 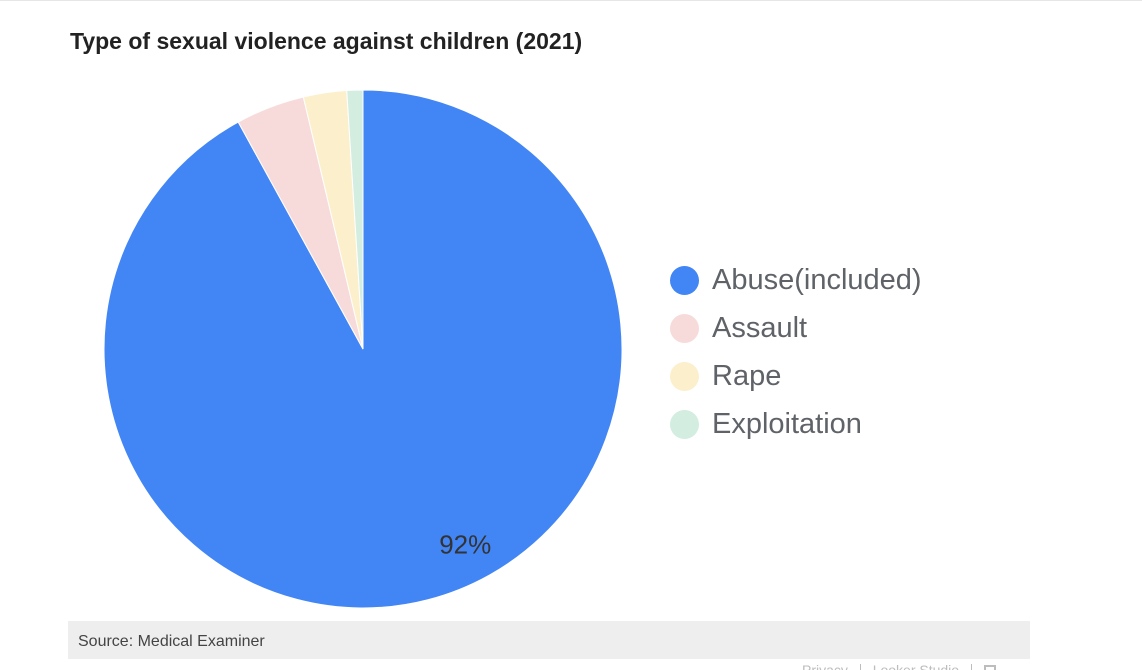 What do you see at coordinates (989, 667) in the screenshot?
I see `fullscreen-icon` at bounding box center [989, 667].